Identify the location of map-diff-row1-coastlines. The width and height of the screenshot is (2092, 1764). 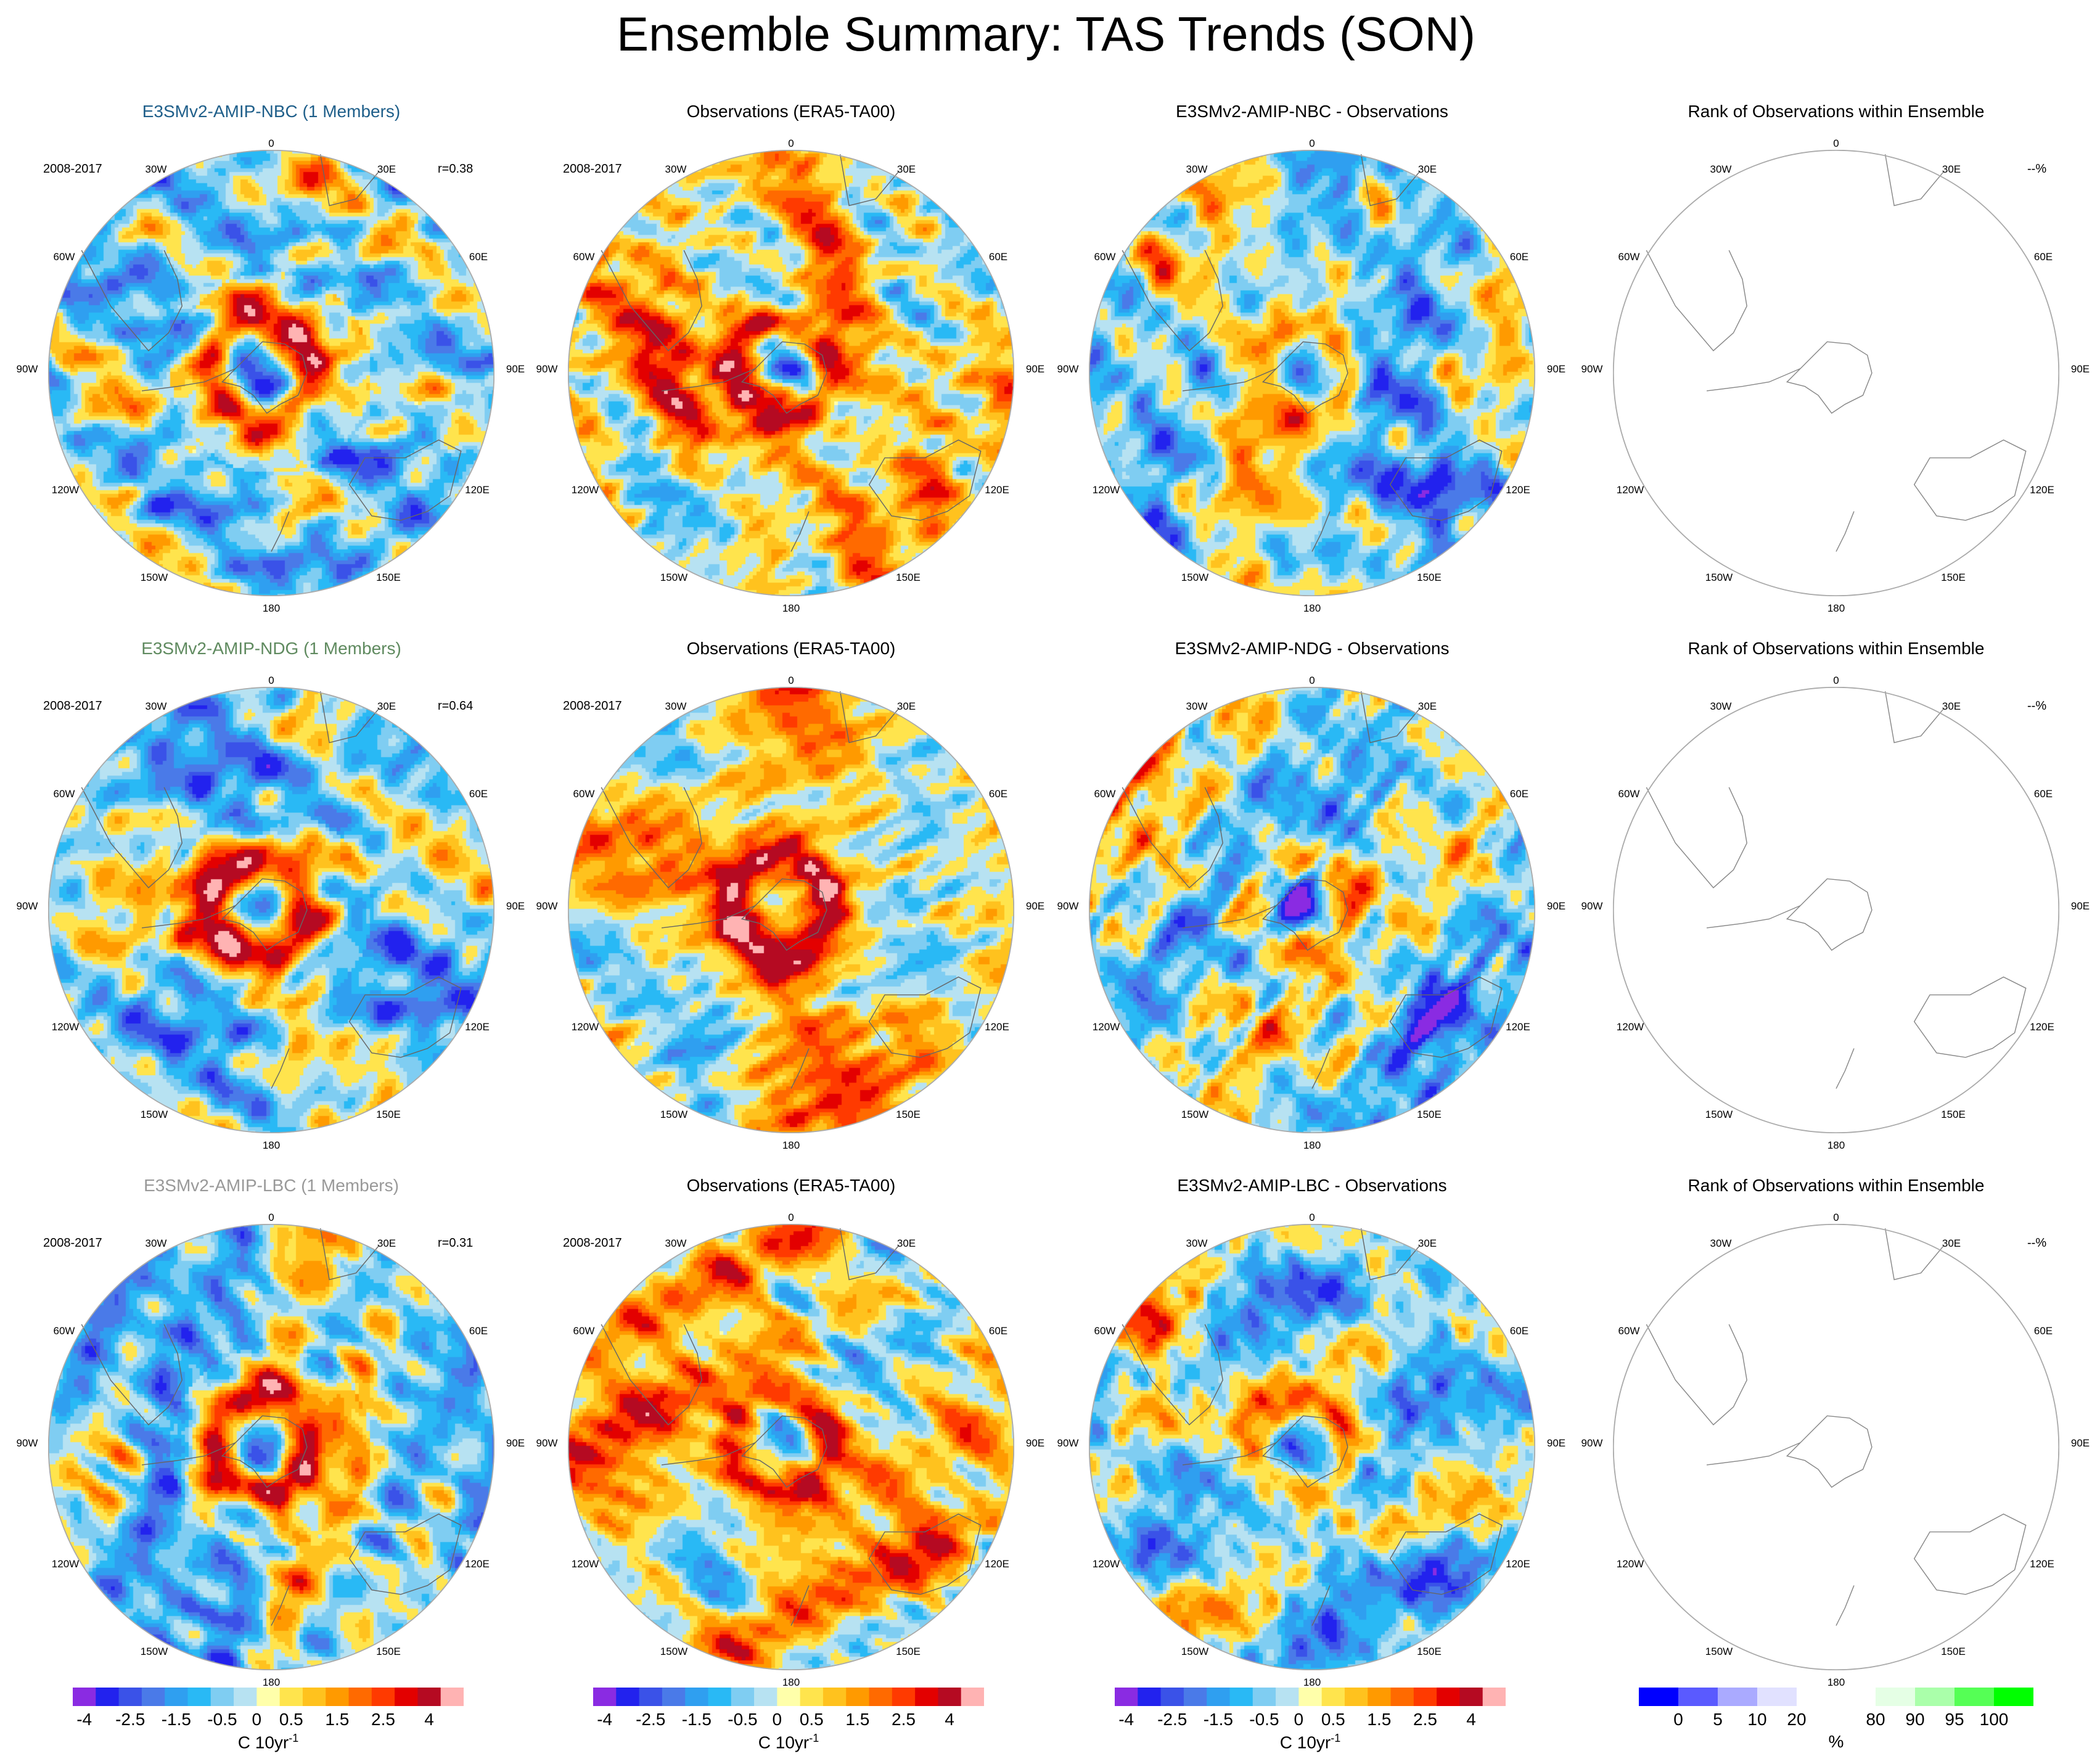
(1312, 373).